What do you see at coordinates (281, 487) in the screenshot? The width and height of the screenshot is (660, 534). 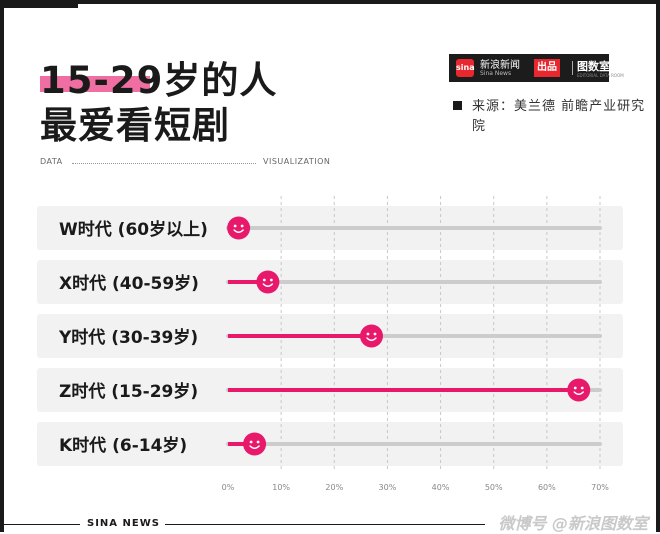 I see `x-tick-label: 10%` at bounding box center [281, 487].